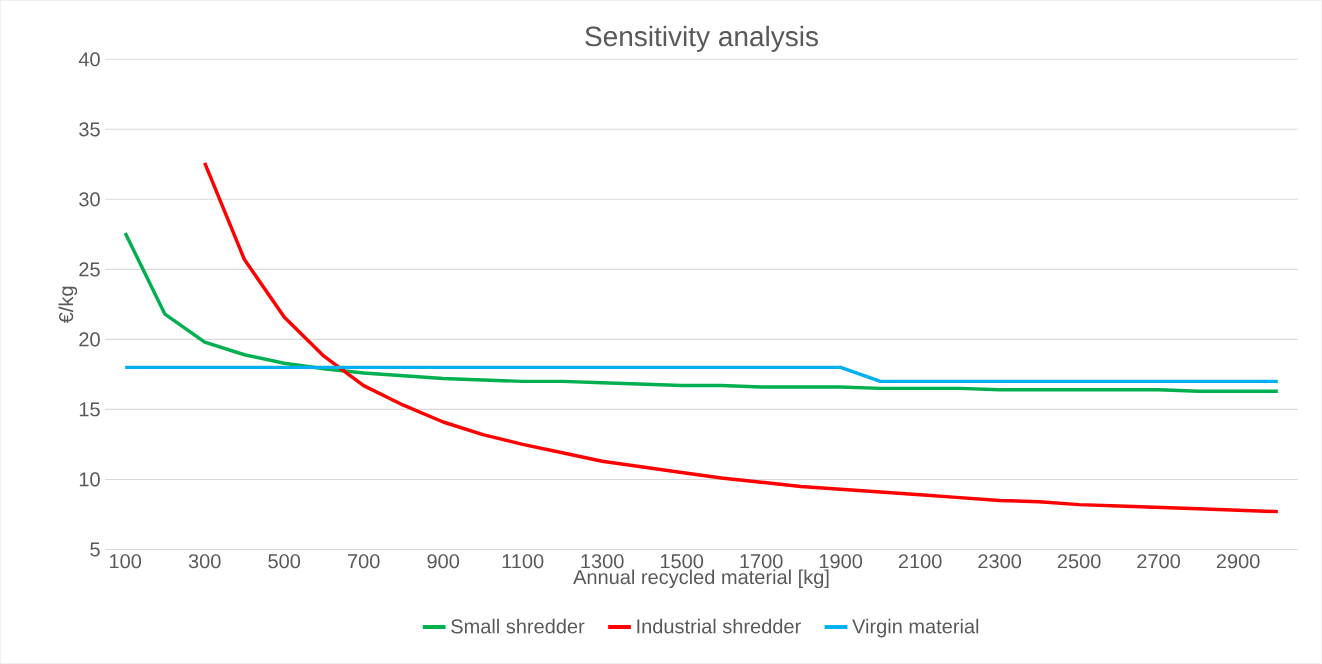  Describe the element at coordinates (89, 479) in the screenshot. I see `y-tick-label: 10` at that location.